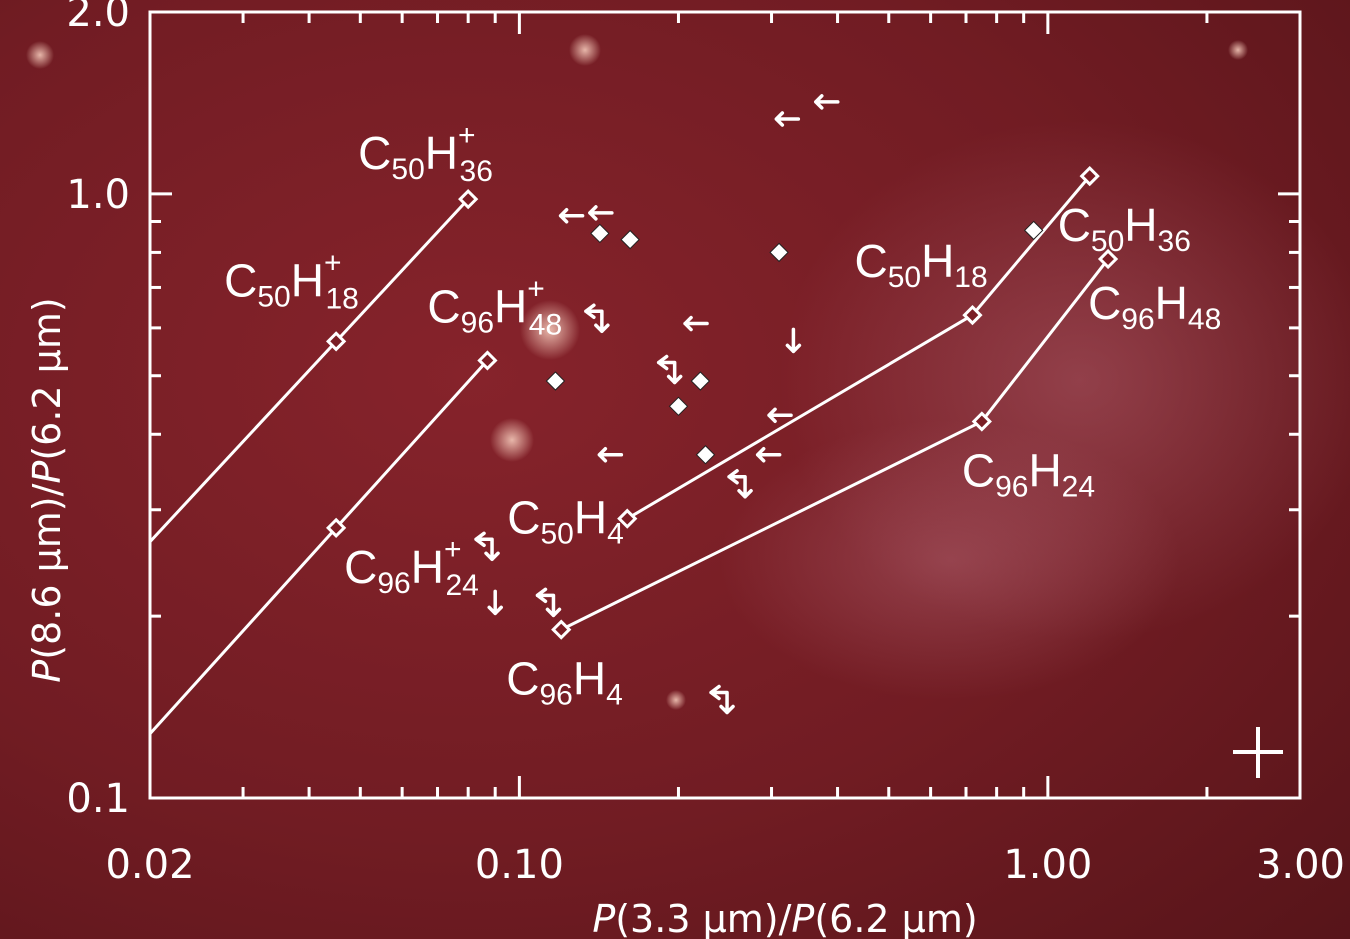  Describe the element at coordinates (98, 18) in the screenshot. I see `y-tick-label: 2.0` at that location.